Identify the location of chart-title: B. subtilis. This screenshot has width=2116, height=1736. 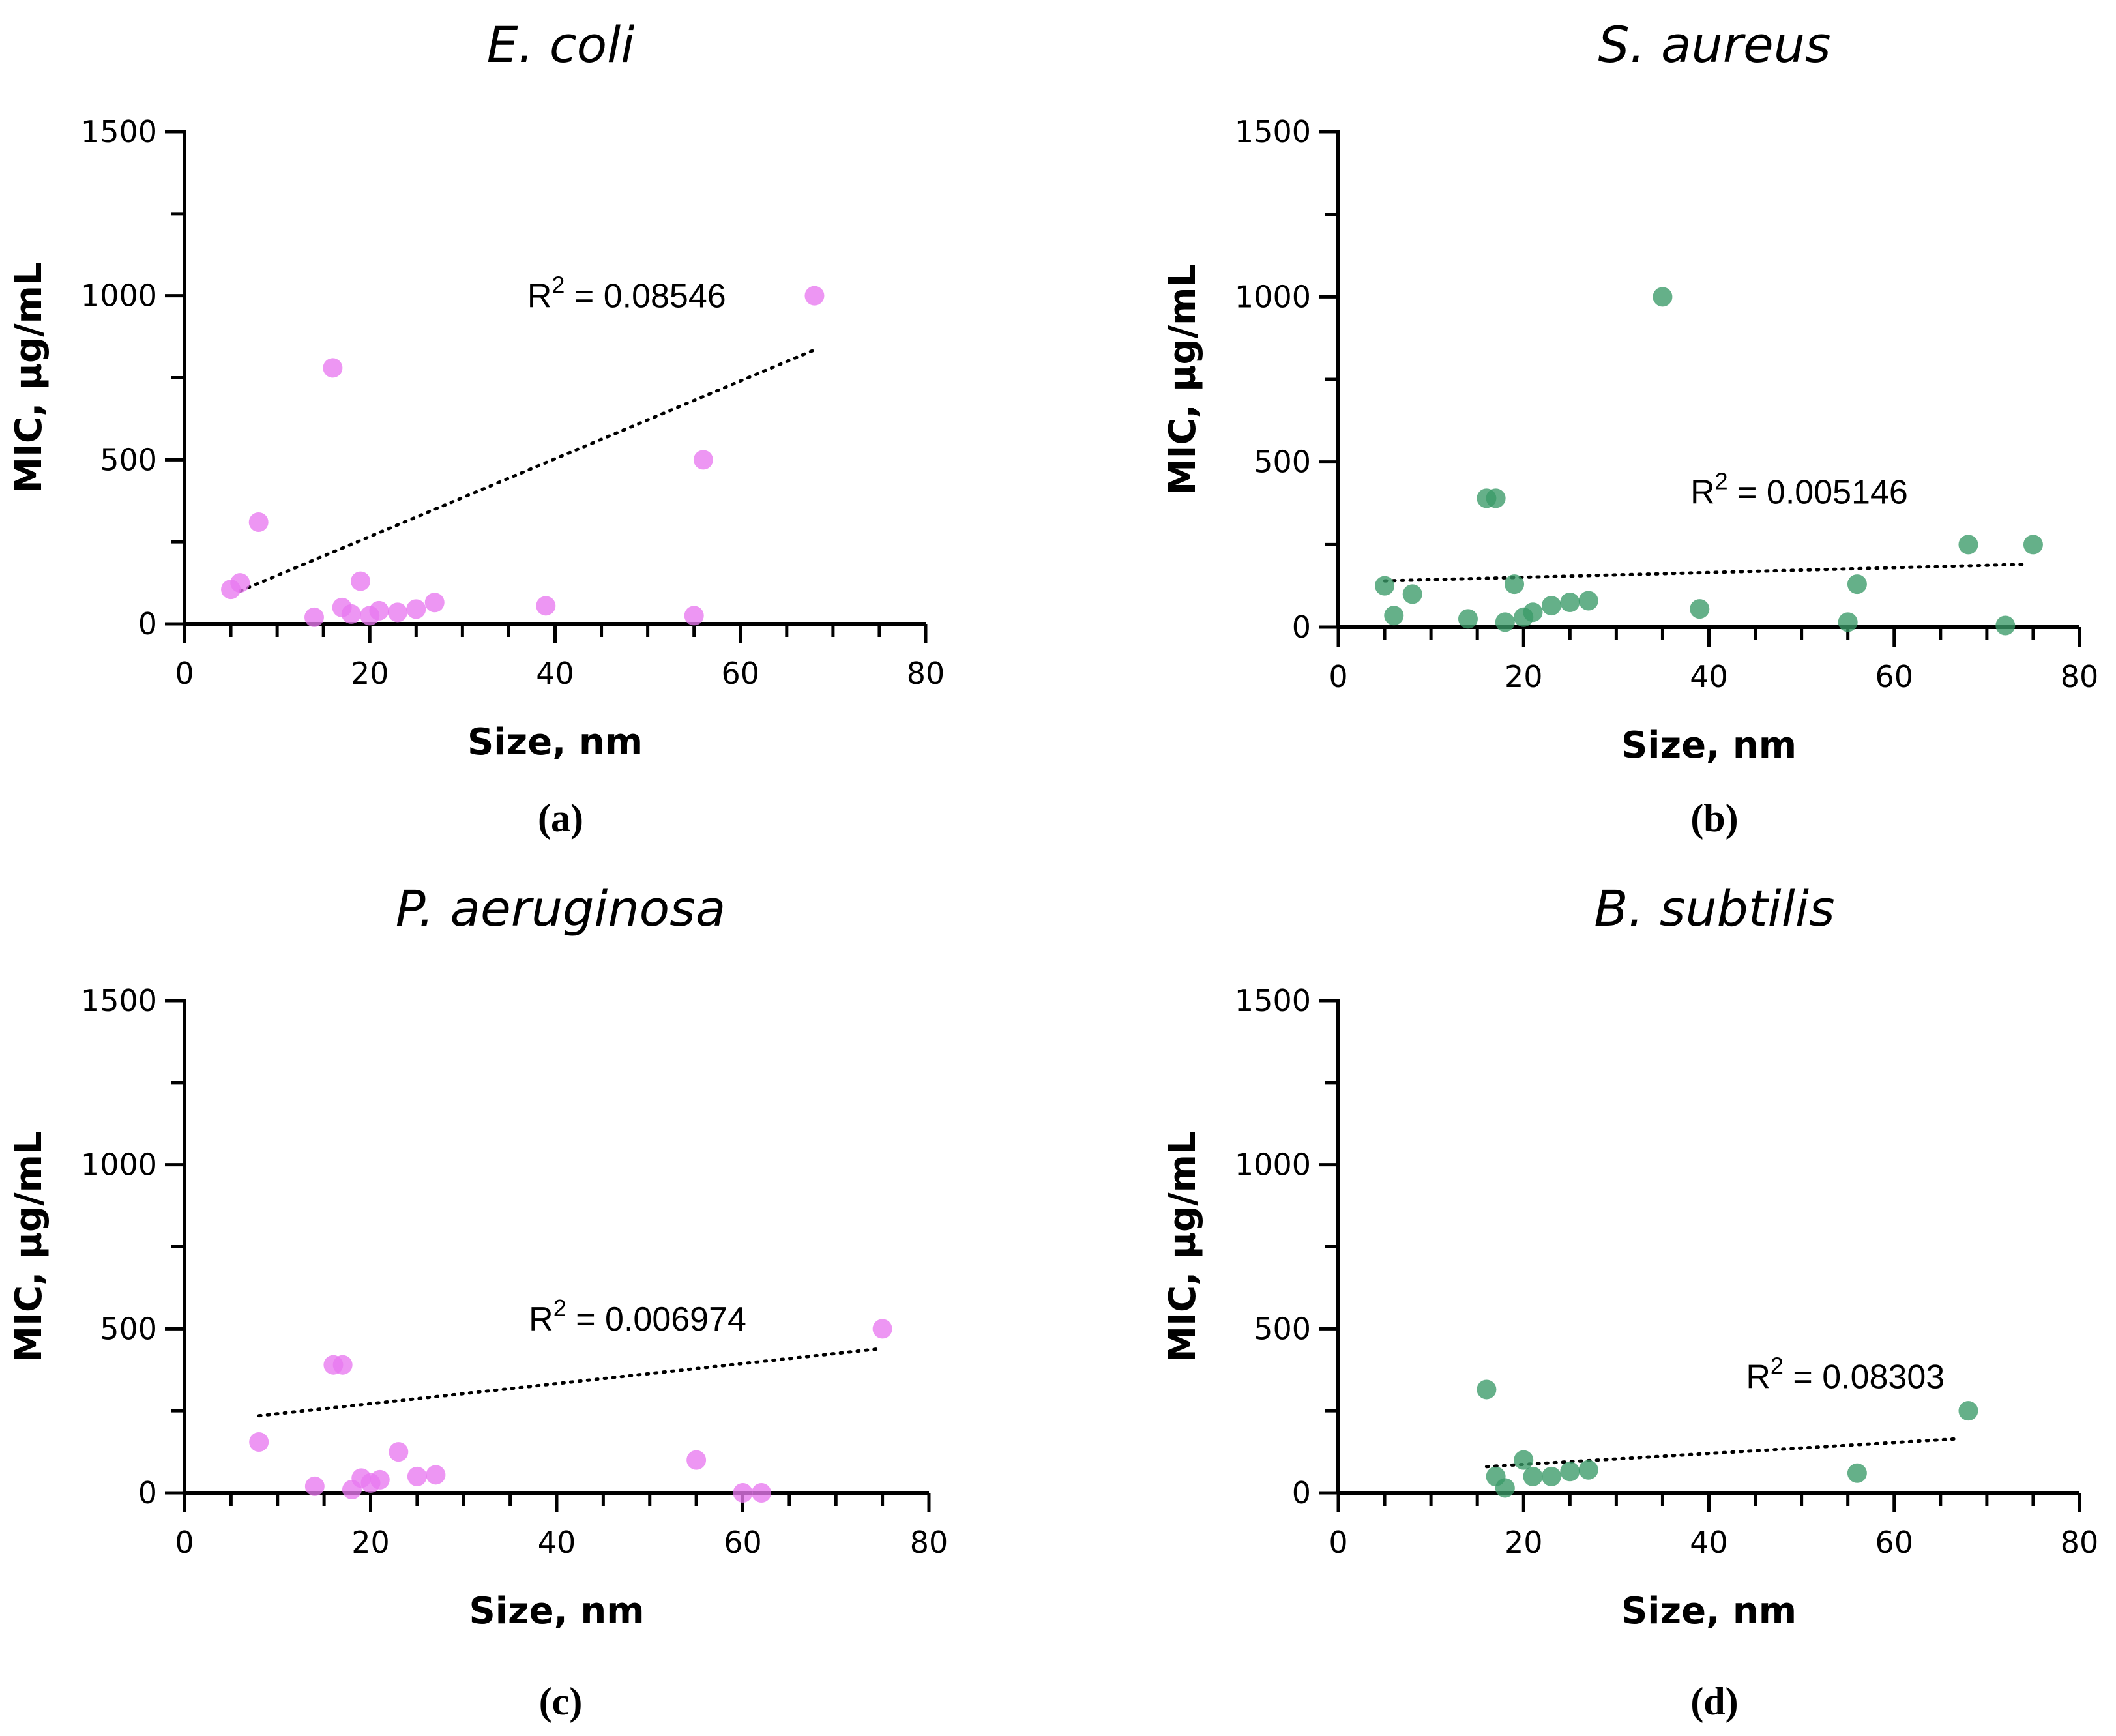
(1714, 908).